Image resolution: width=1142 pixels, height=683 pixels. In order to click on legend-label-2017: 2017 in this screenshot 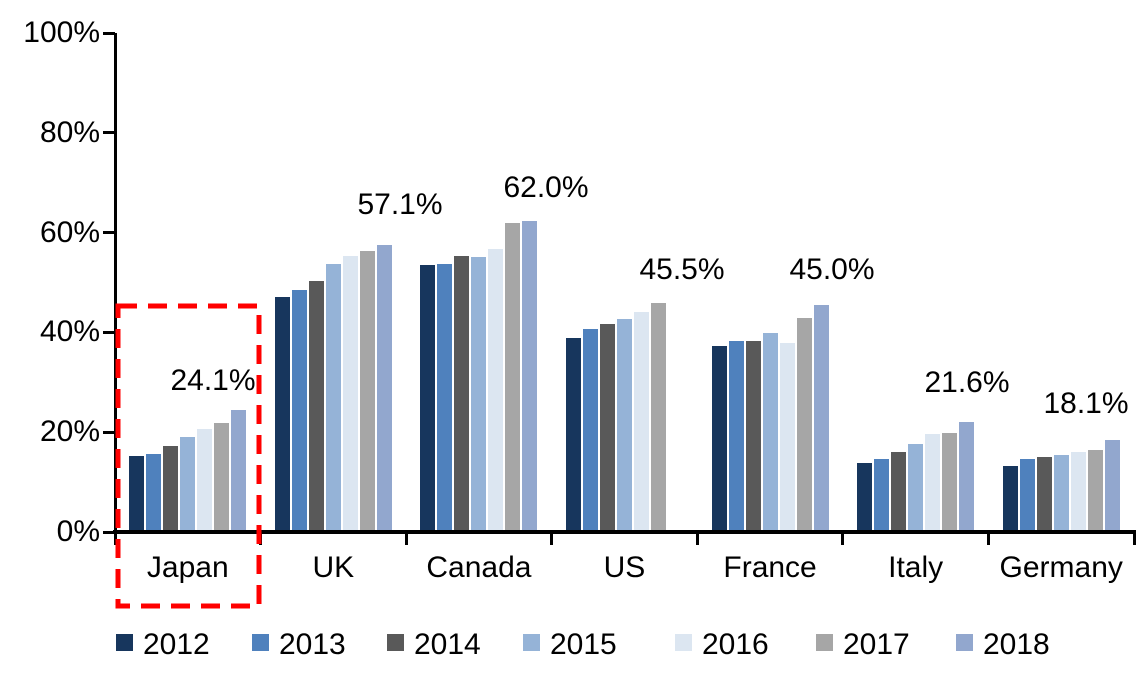, I will do `click(876, 644)`.